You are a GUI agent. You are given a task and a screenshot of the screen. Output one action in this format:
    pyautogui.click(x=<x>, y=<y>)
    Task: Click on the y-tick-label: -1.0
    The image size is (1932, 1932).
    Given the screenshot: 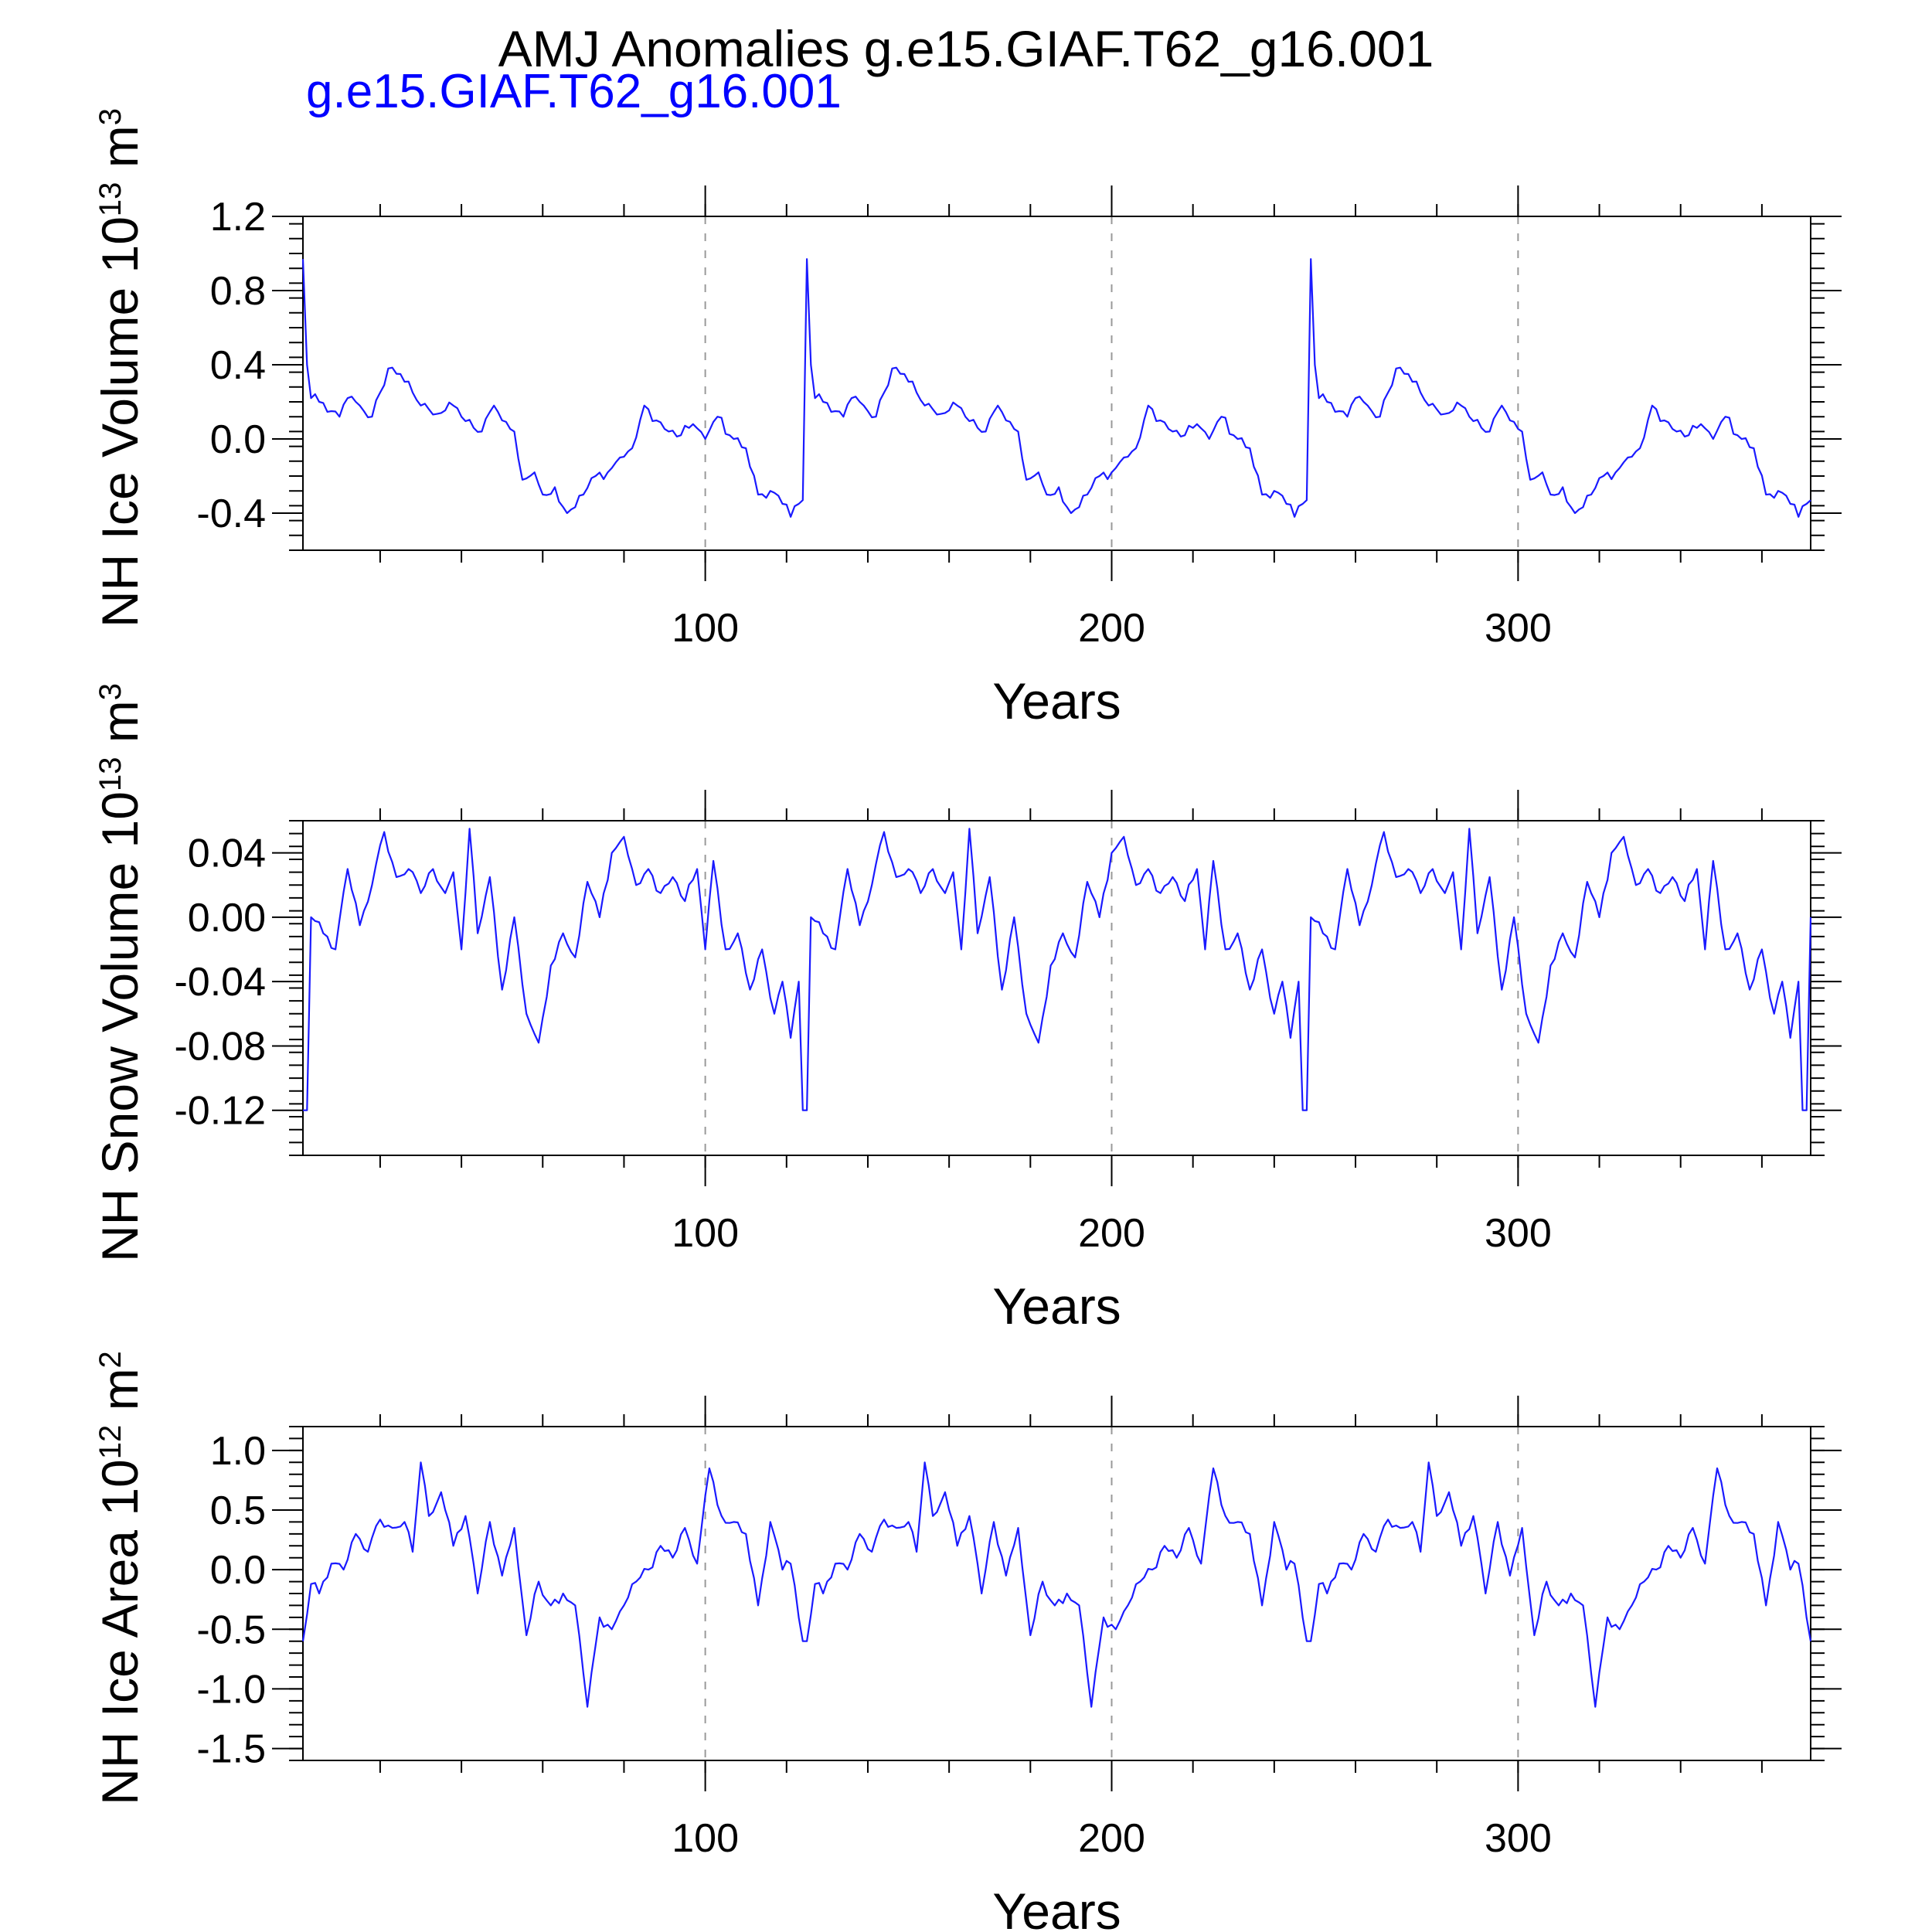 What is the action you would take?
    pyautogui.click(x=231, y=1689)
    